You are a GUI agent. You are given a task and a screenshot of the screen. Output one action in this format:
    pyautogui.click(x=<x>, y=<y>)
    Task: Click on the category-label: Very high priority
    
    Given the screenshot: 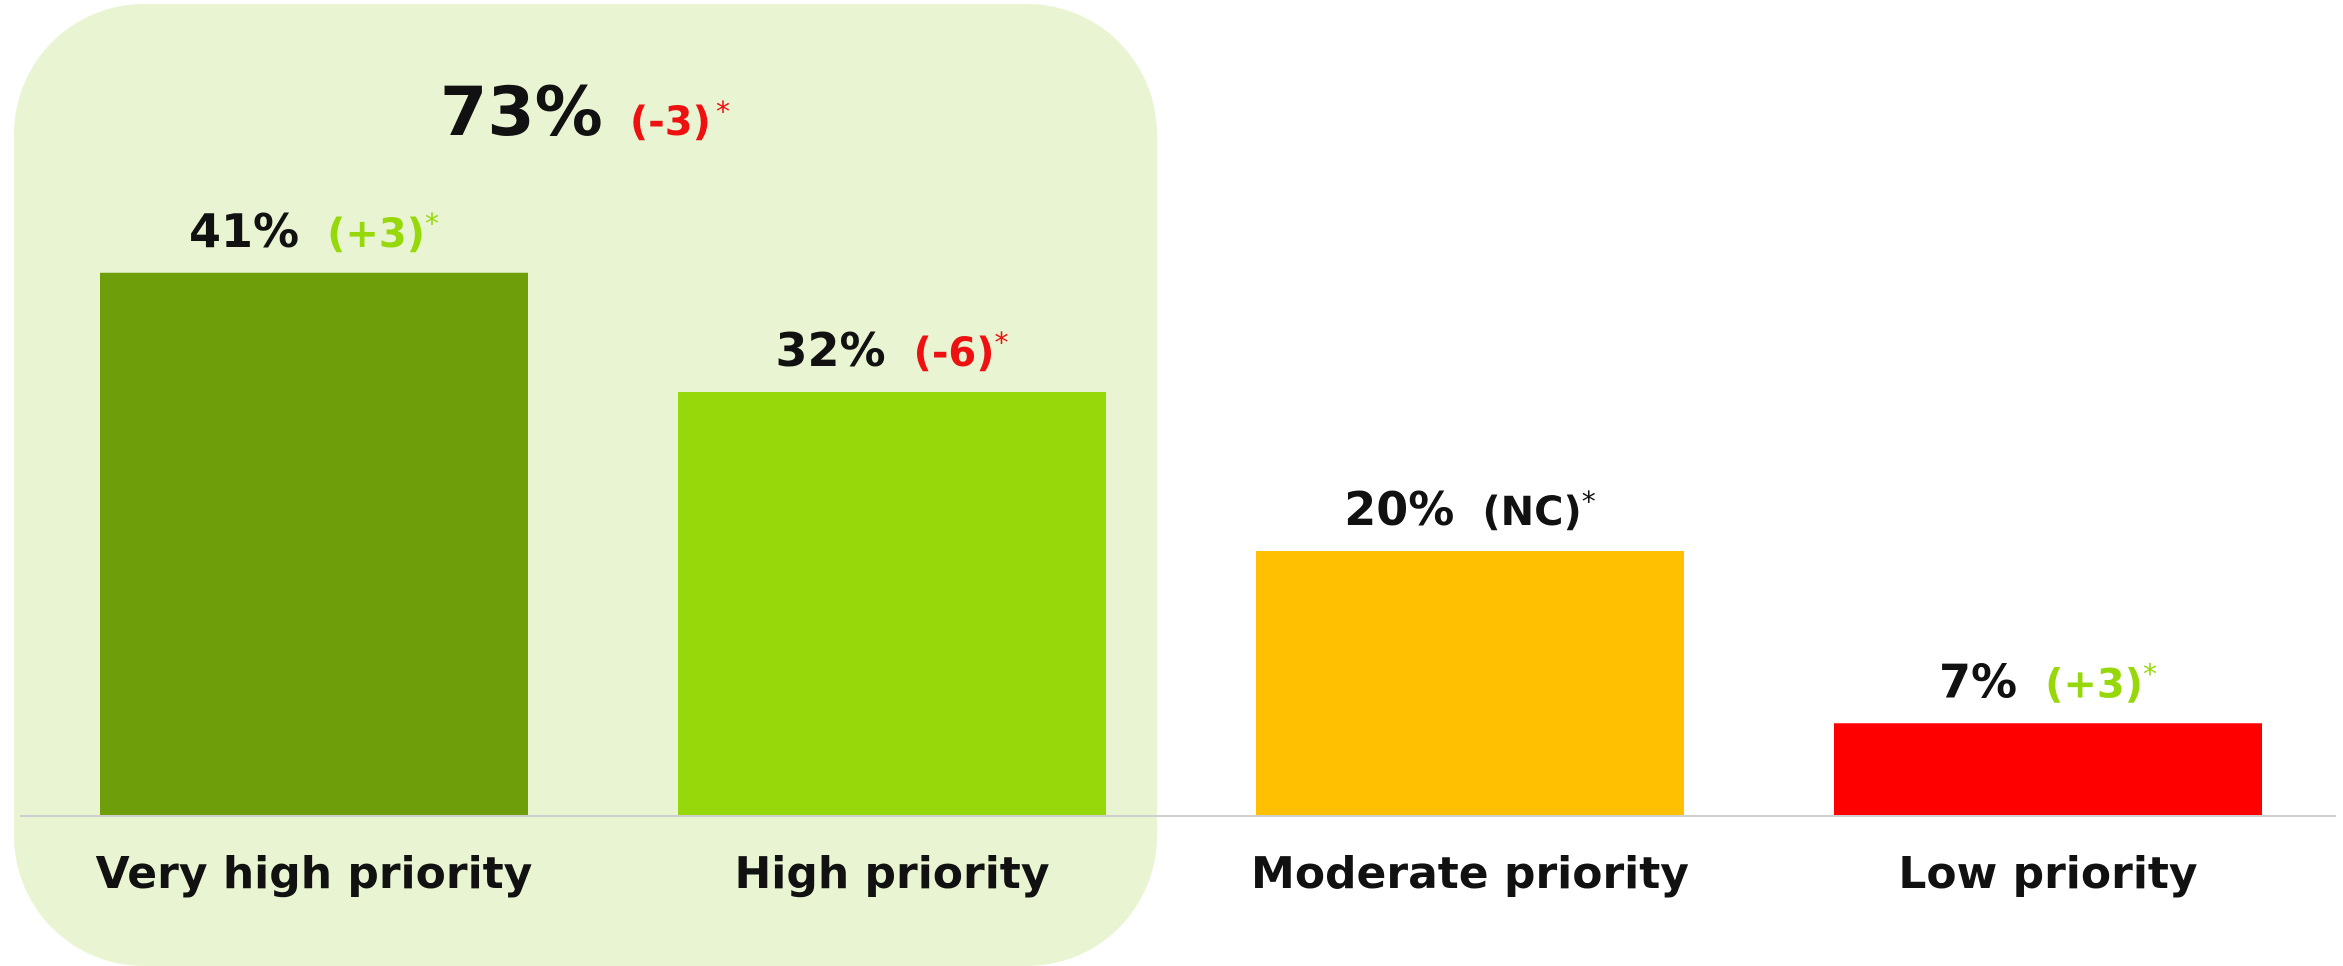 What is the action you would take?
    pyautogui.click(x=314, y=873)
    